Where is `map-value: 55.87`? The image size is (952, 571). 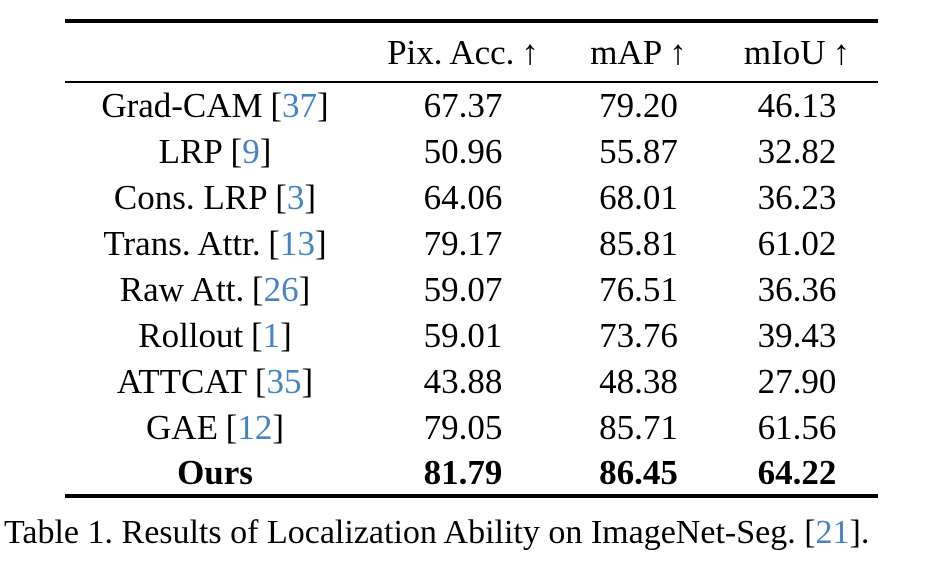 map-value: 55.87 is located at coordinates (638, 151).